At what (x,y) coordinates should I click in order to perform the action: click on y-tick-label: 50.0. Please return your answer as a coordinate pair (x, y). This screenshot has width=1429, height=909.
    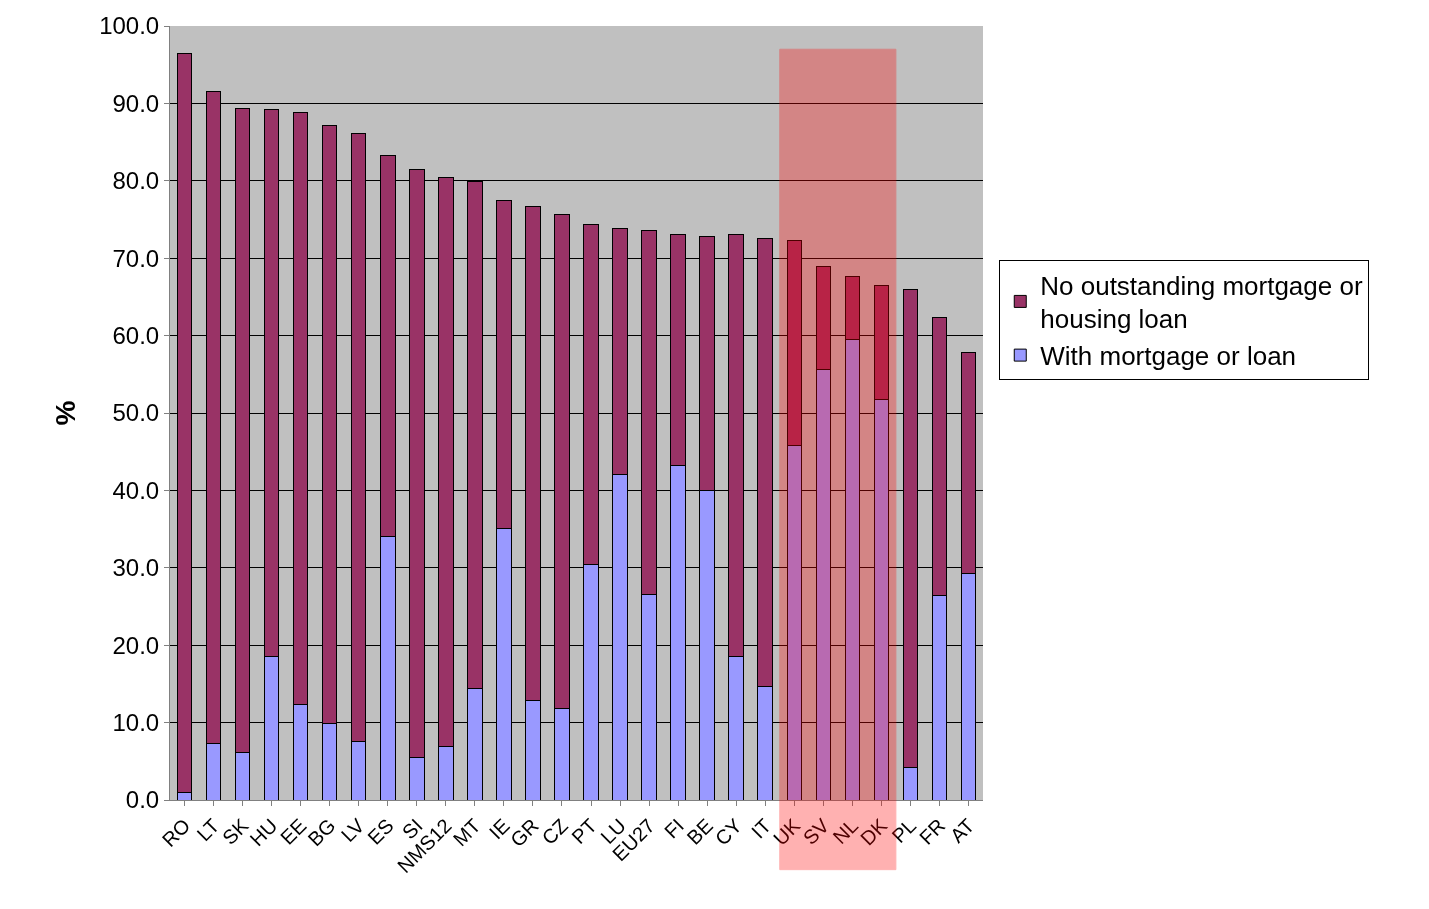
    Looking at the image, I should click on (136, 413).